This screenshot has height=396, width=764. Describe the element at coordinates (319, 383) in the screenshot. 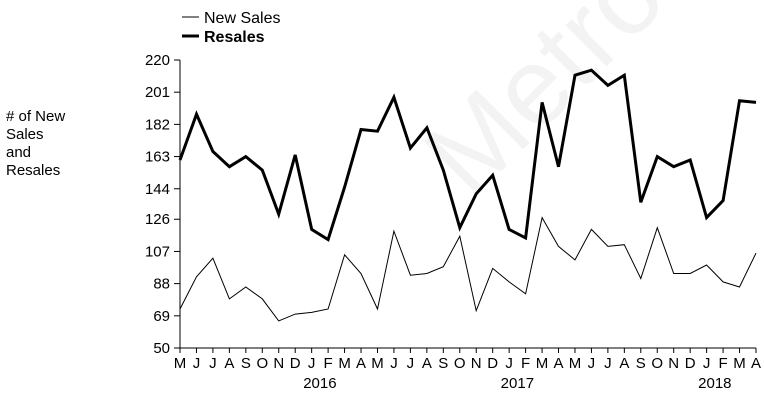

I see `year-label: 2016` at that location.